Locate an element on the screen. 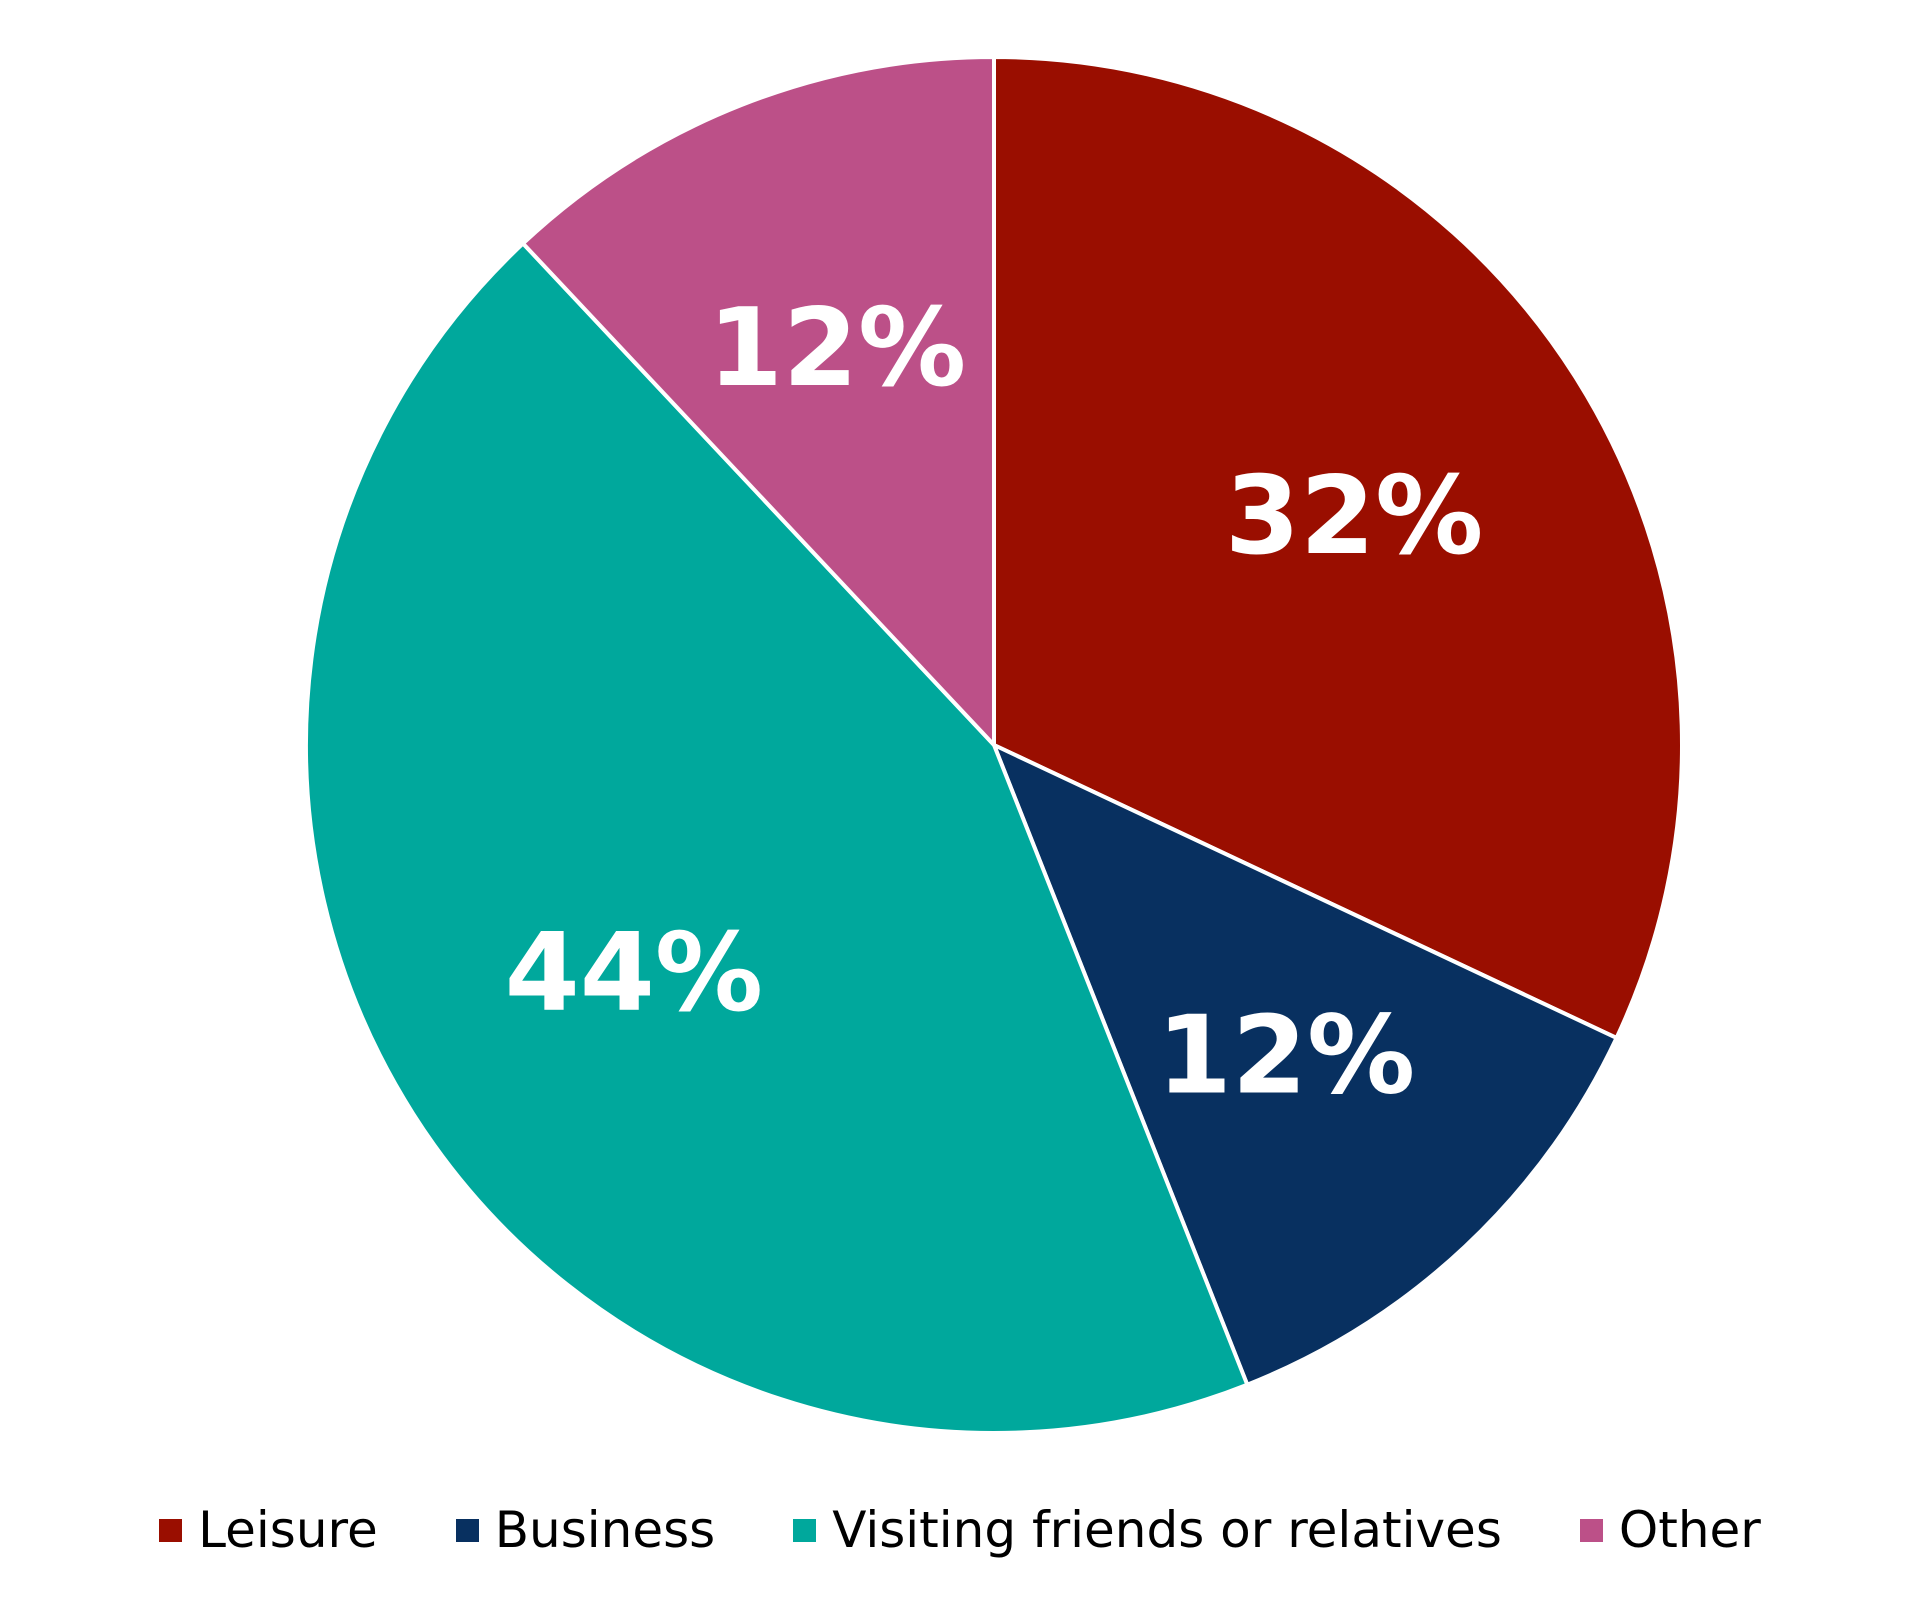  legend-swatch-business is located at coordinates (467, 1530).